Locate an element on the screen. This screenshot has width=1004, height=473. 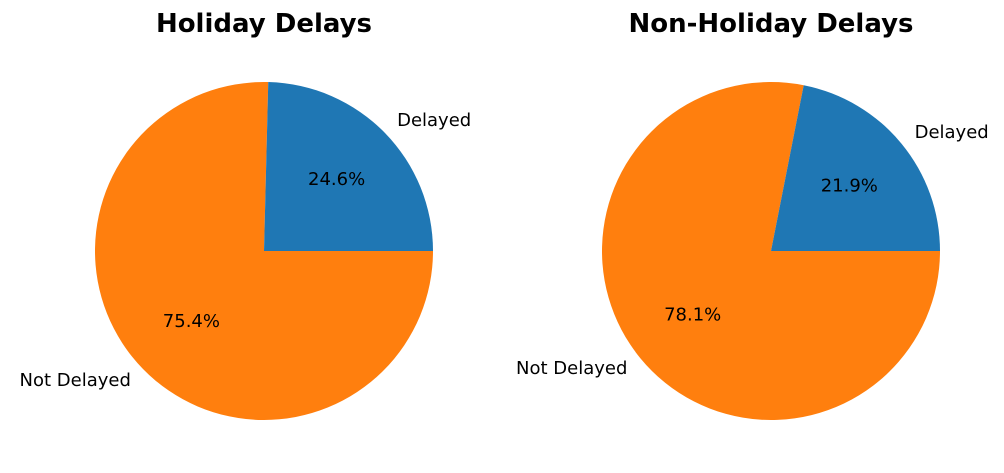
pie-percent-label: 24.6% is located at coordinates (336, 179).